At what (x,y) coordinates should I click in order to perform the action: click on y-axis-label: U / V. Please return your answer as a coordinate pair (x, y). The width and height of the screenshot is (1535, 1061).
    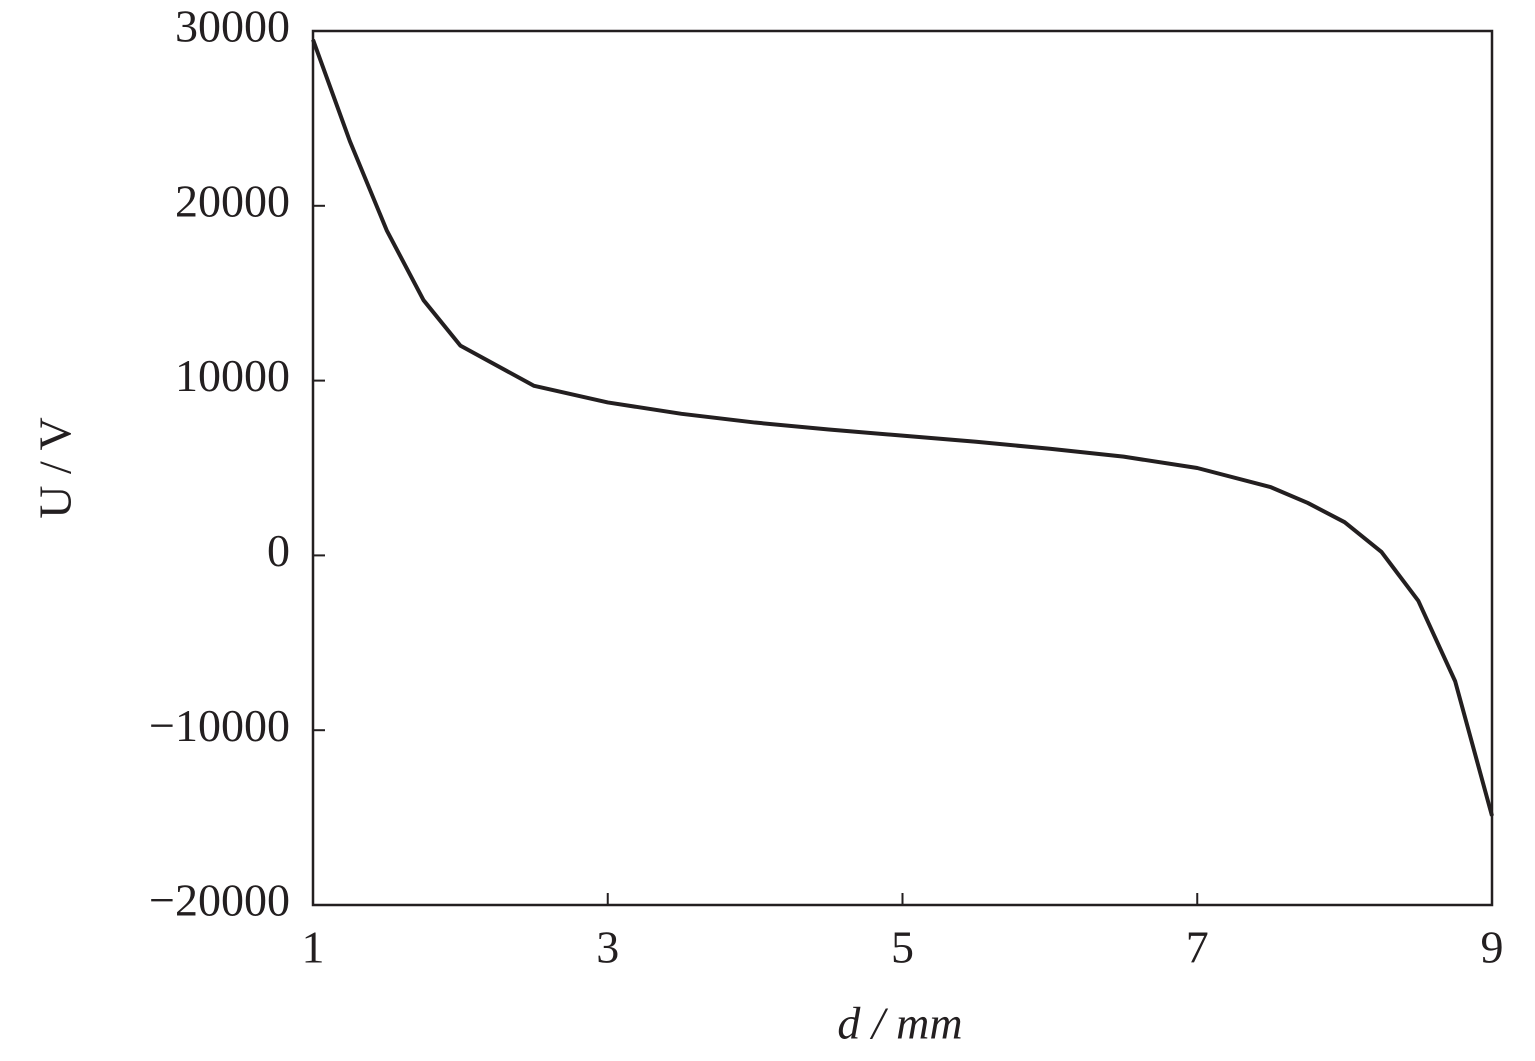
    Looking at the image, I should click on (55, 467).